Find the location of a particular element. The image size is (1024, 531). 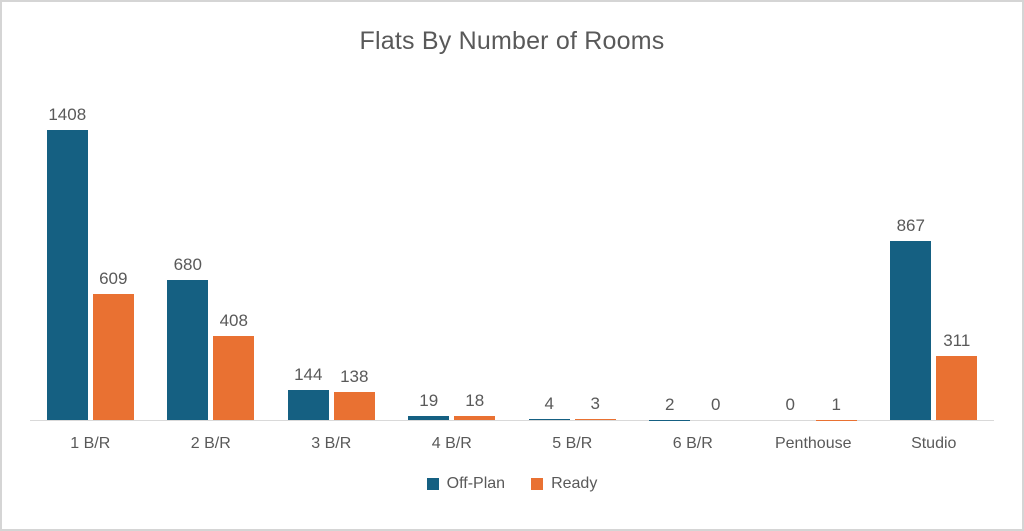

bar-unit: 144 is located at coordinates (308, 255).